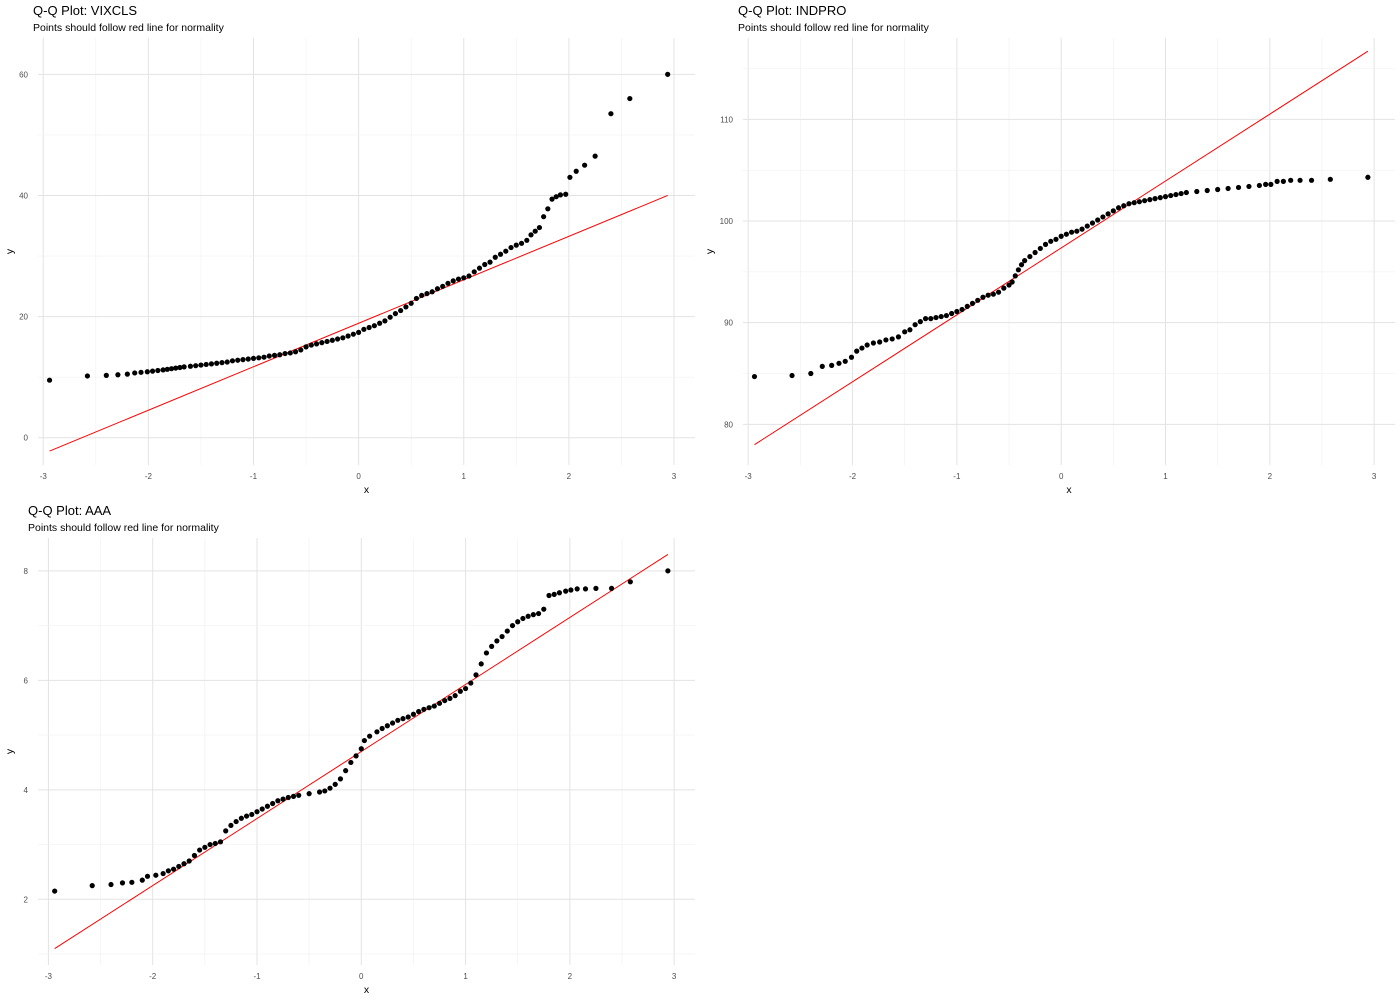 This screenshot has width=1400, height=1000. I want to click on x-tick-label: -1, so click(254, 476).